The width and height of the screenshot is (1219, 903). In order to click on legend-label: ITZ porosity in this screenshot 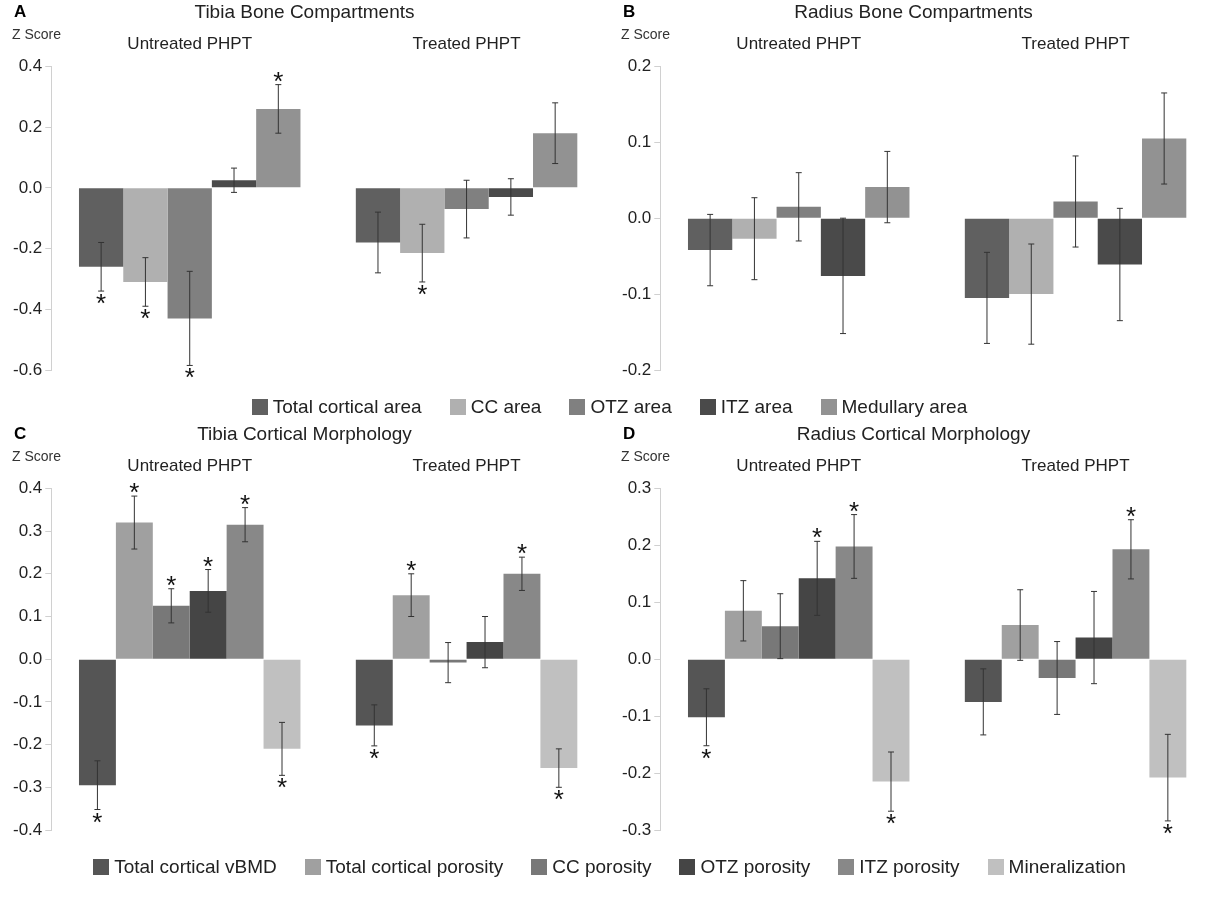, I will do `click(909, 867)`.